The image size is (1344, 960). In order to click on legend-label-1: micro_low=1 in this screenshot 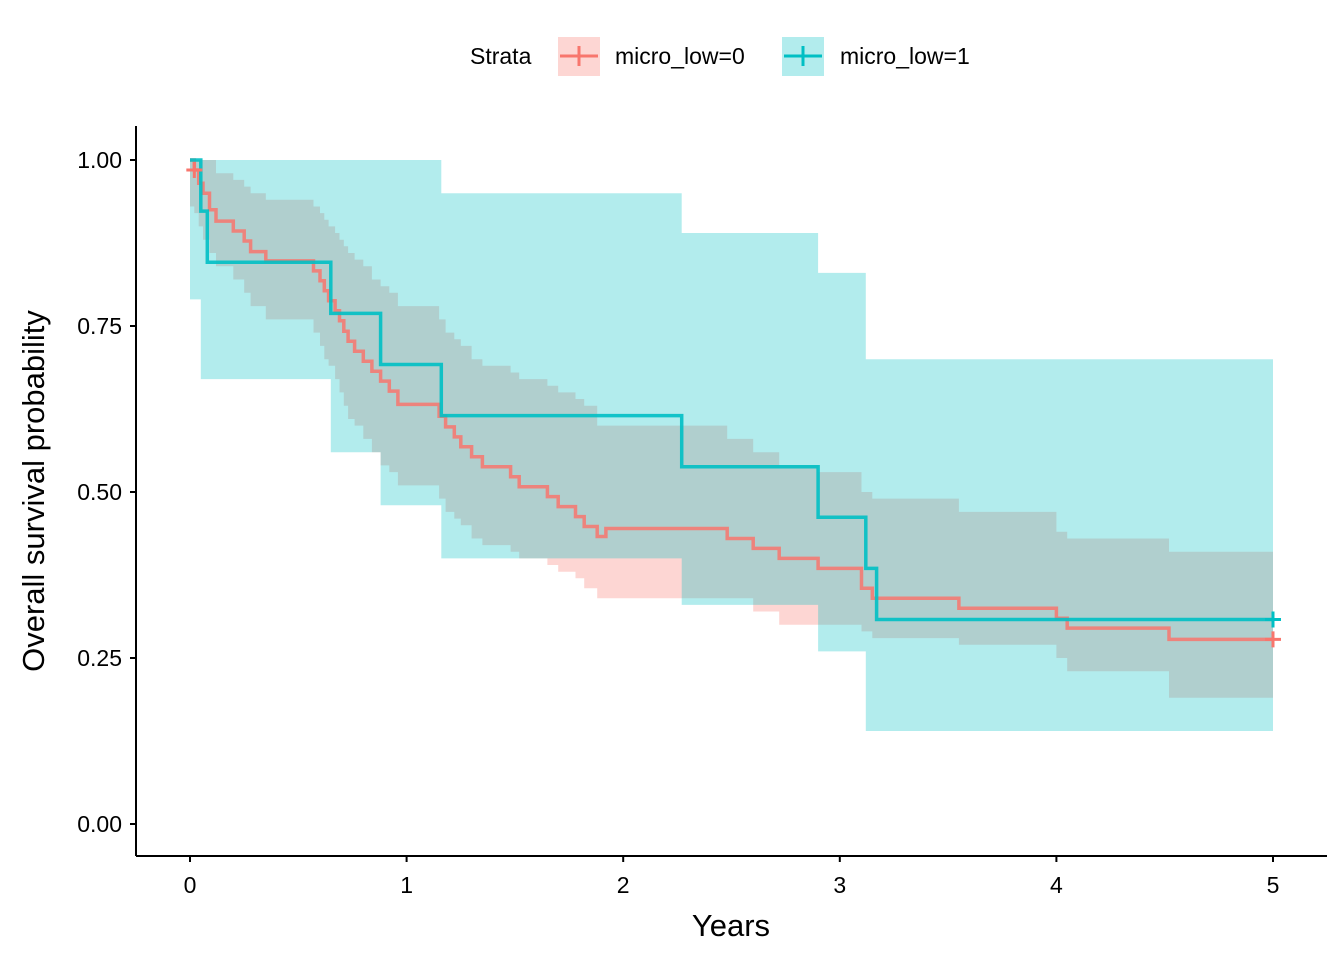, I will do `click(905, 56)`.